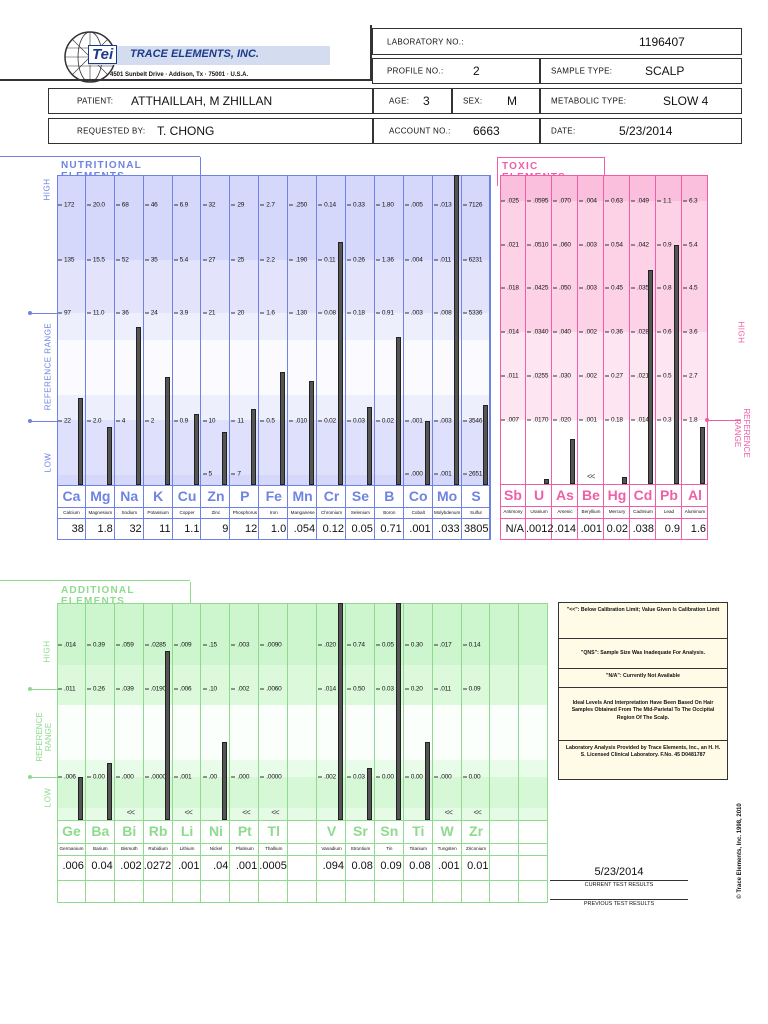  I want to click on tick-label: 32, so click(209, 205).